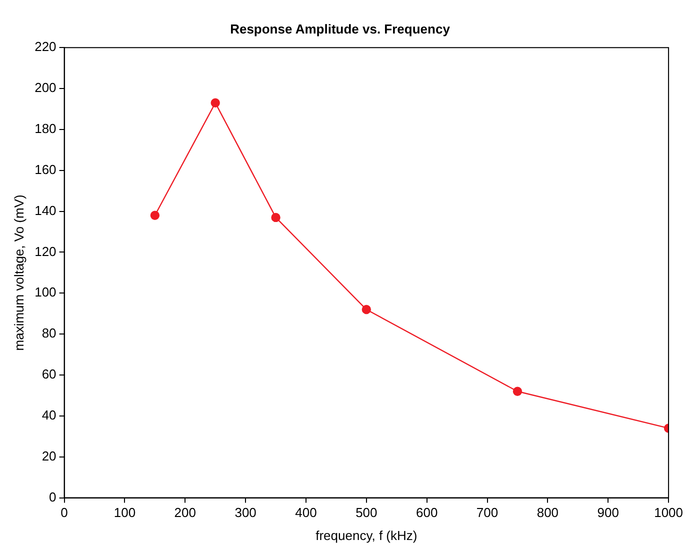 Image resolution: width=694 pixels, height=556 pixels. What do you see at coordinates (45, 251) in the screenshot?
I see `y-tick-label: 120` at bounding box center [45, 251].